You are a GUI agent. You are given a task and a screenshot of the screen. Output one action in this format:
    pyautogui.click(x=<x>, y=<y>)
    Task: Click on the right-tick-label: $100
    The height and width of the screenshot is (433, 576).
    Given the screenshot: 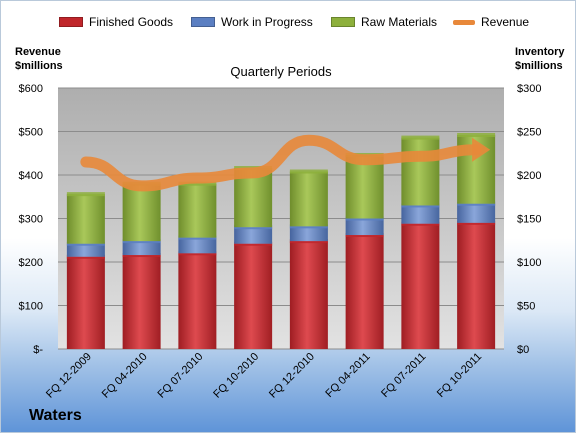 What is the action you would take?
    pyautogui.click(x=529, y=263)
    